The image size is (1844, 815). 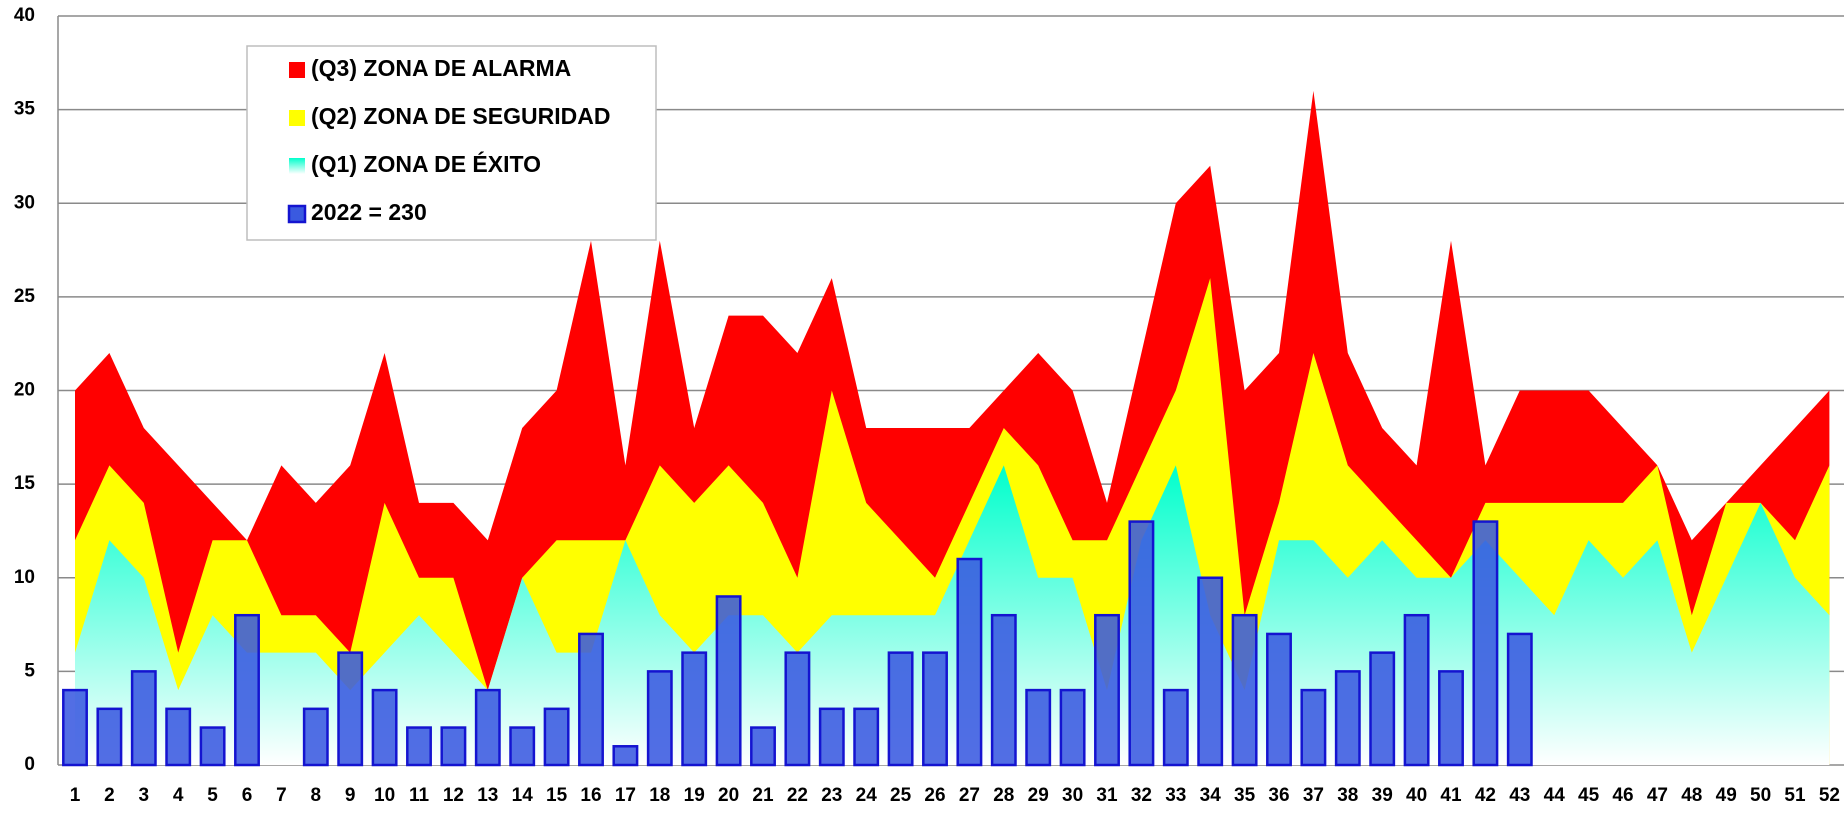 What do you see at coordinates (350, 795) in the screenshot?
I see `x-tick-label: 9` at bounding box center [350, 795].